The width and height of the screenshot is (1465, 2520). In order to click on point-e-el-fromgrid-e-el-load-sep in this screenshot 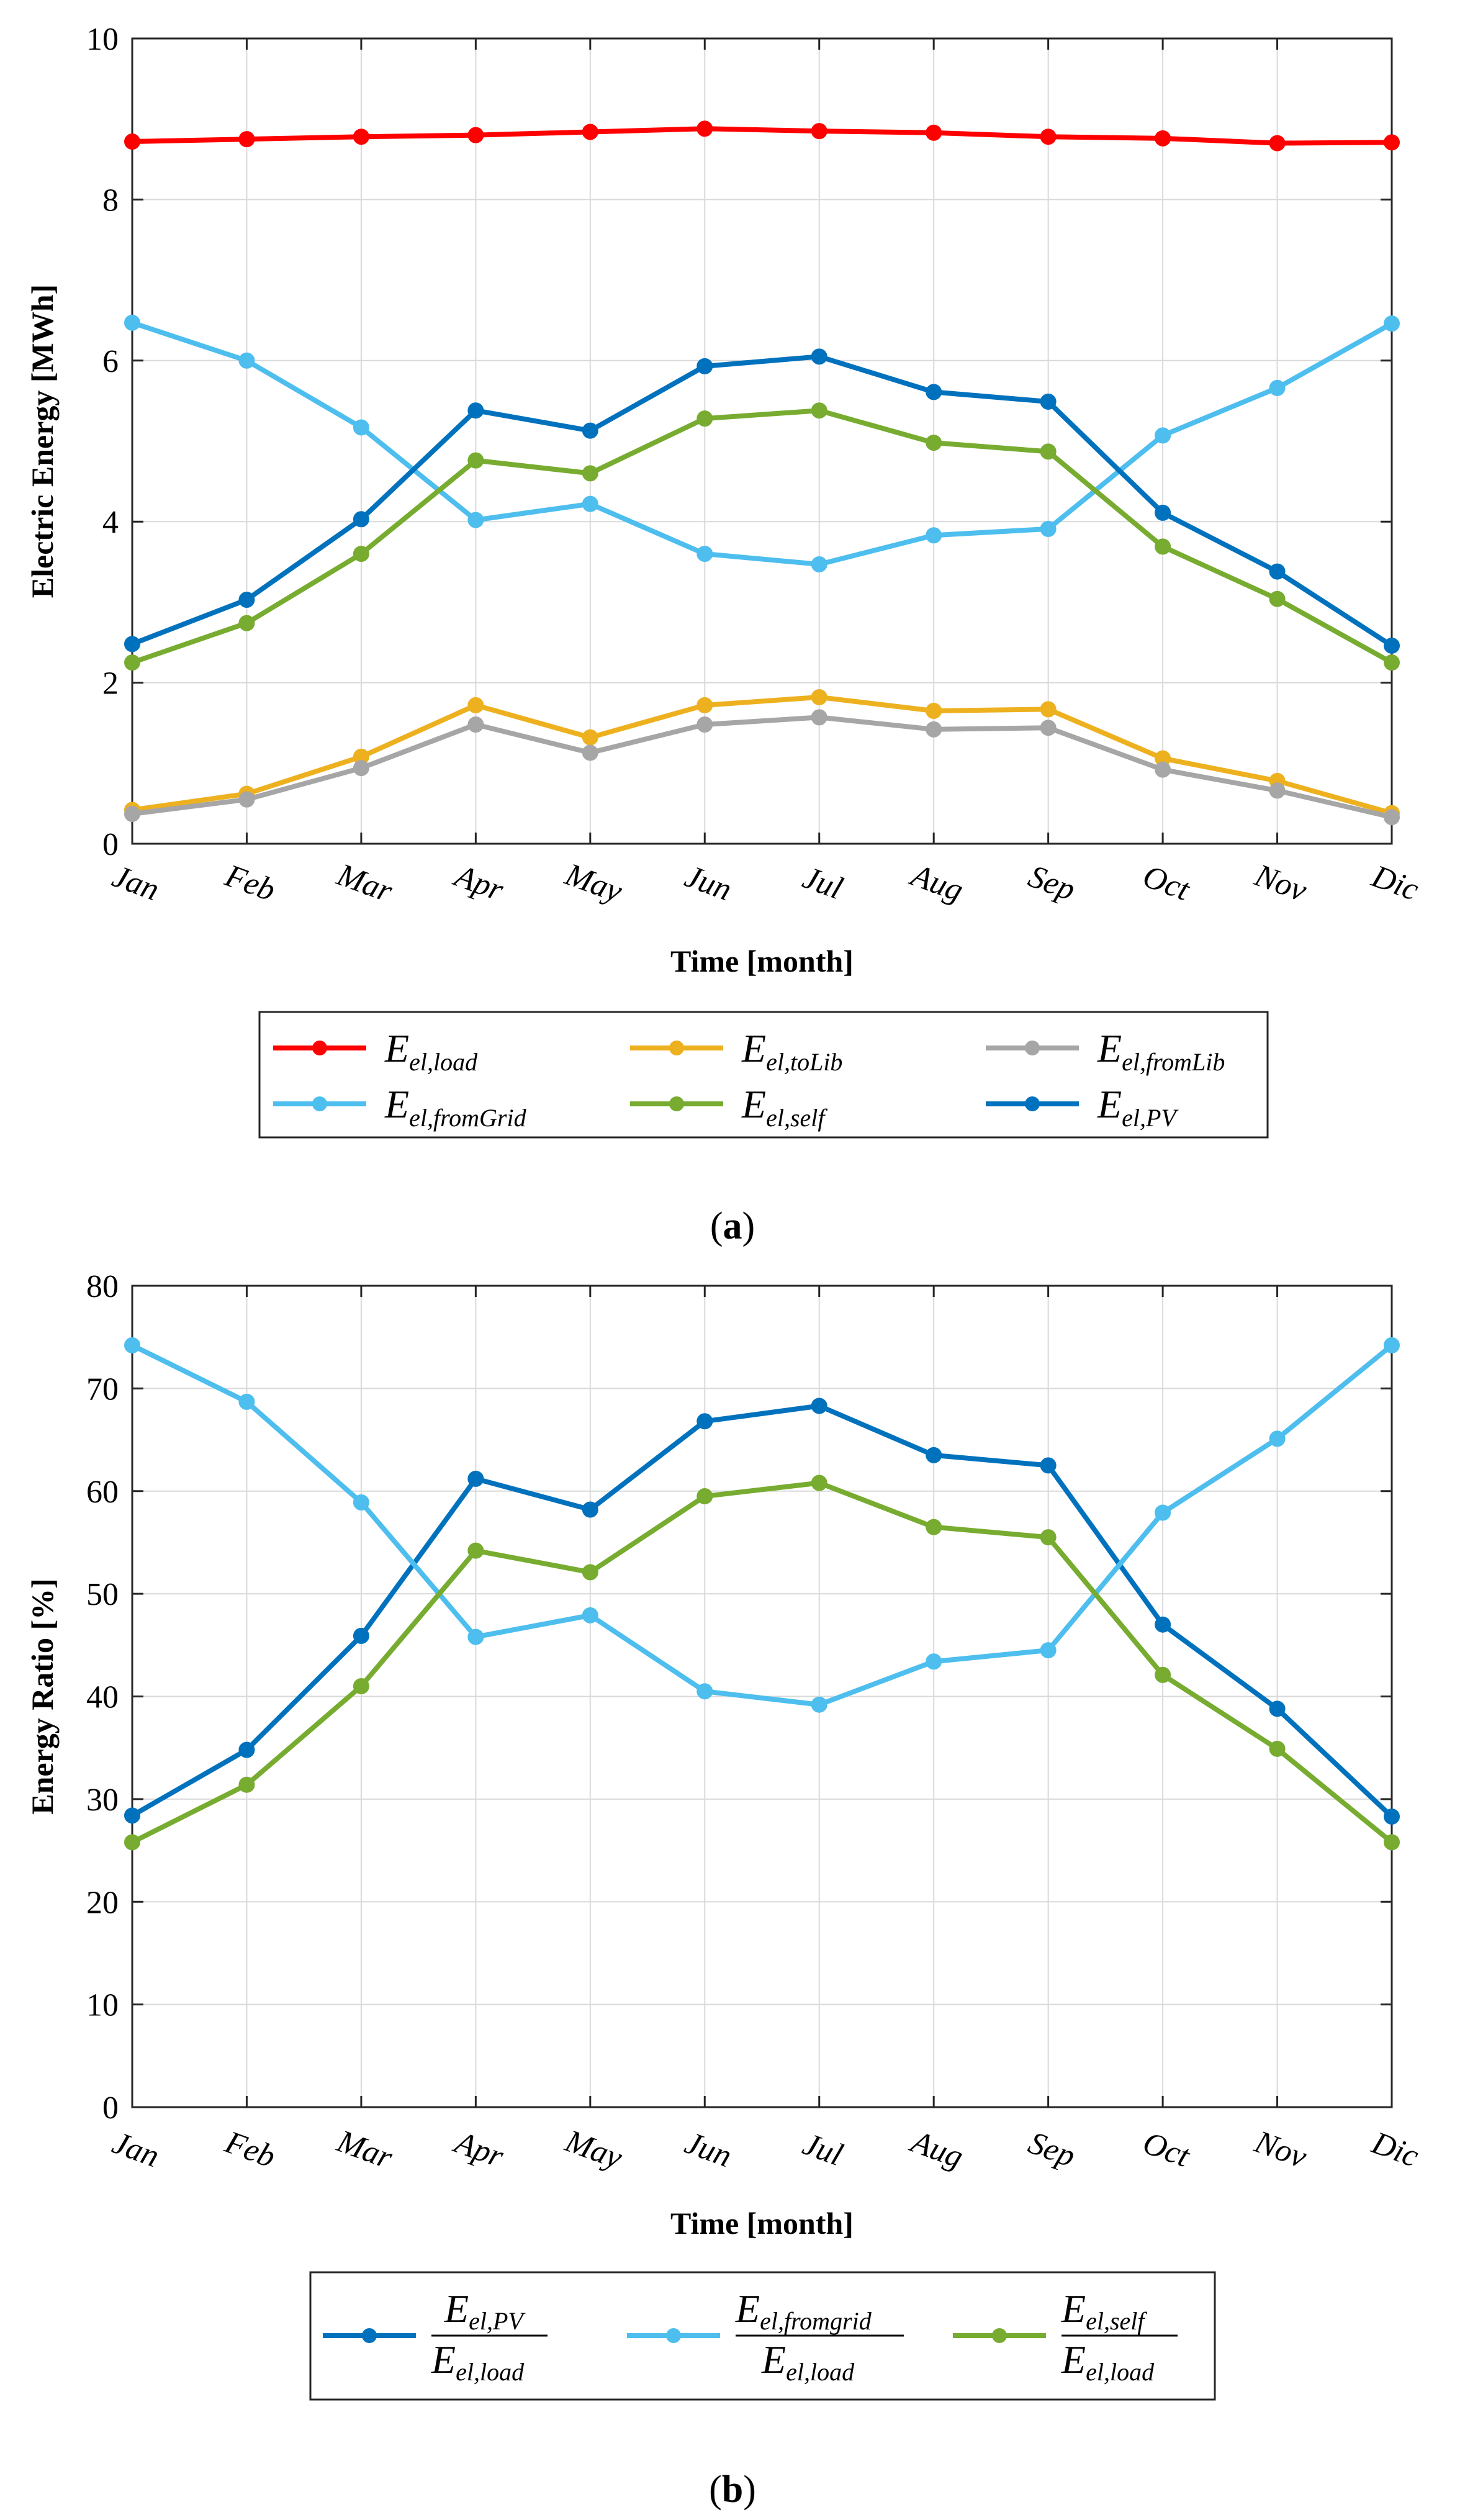, I will do `click(1048, 1651)`.